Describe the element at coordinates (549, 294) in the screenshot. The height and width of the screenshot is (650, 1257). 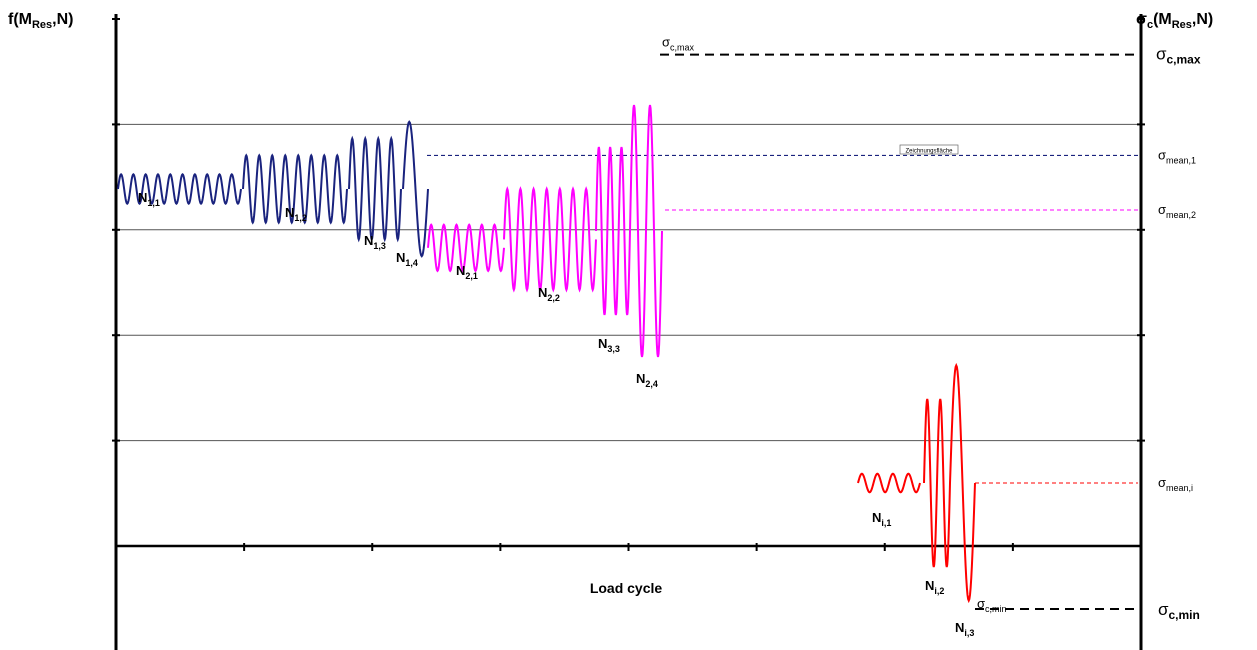
I see `block-label: N2,2` at that location.